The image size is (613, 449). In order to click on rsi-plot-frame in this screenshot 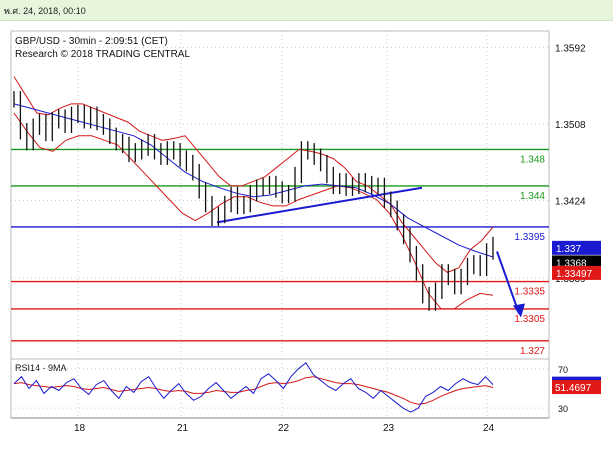, I will do `click(280, 388)`.